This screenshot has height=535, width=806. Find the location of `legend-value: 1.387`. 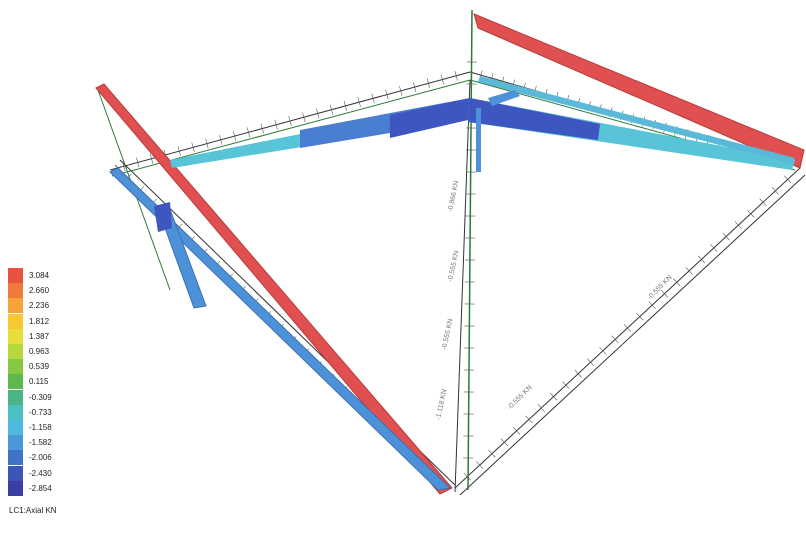

legend-value: 1.387 is located at coordinates (39, 336).